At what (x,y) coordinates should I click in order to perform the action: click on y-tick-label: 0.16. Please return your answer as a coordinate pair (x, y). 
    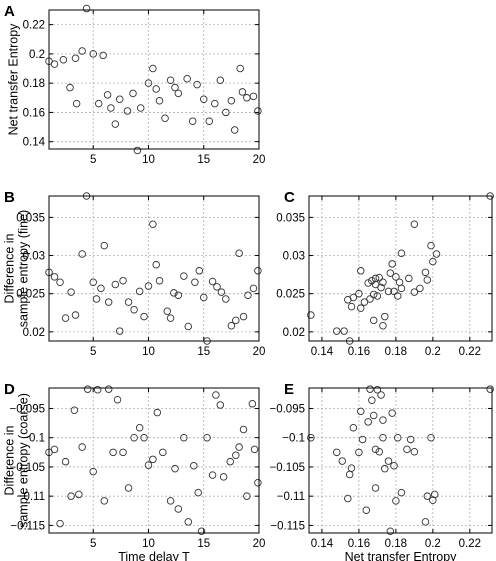
    Looking at the image, I should click on (34, 113).